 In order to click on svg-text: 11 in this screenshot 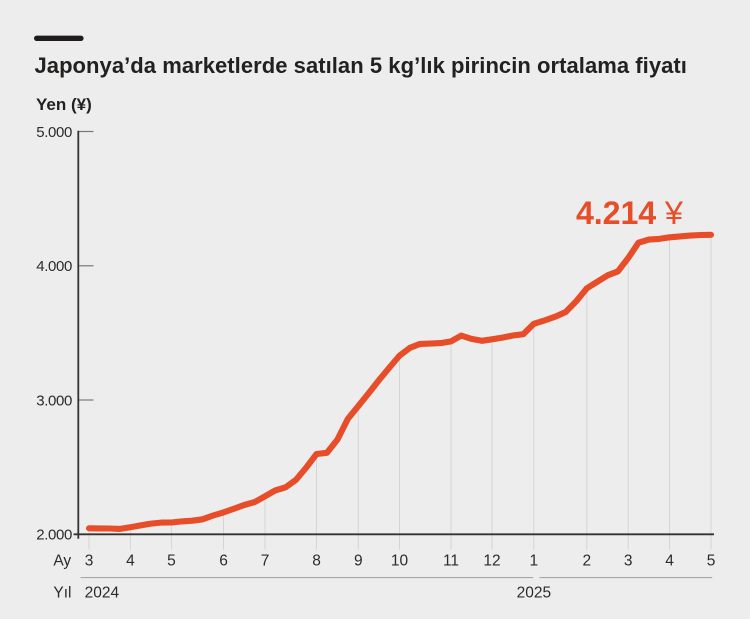, I will do `click(451, 561)`.